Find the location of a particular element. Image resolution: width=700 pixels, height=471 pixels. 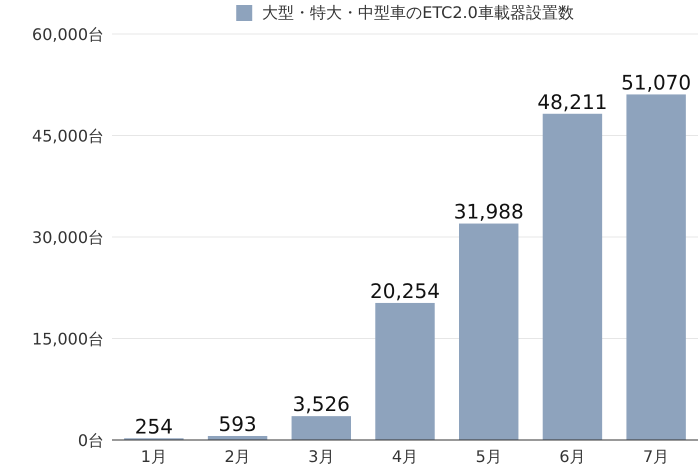

data-label: 48,211 is located at coordinates (572, 102).